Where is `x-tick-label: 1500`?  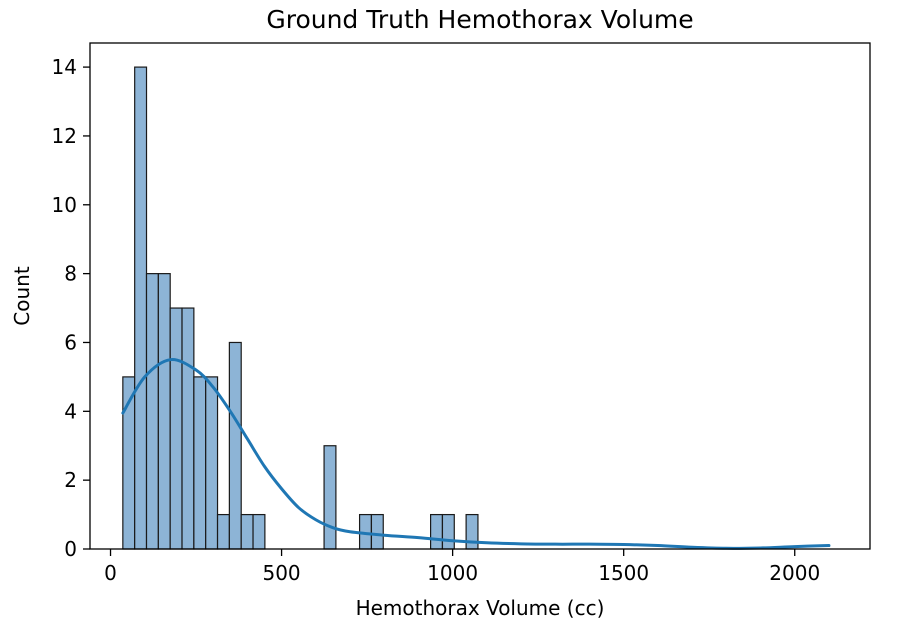
x-tick-label: 1500 is located at coordinates (623, 573).